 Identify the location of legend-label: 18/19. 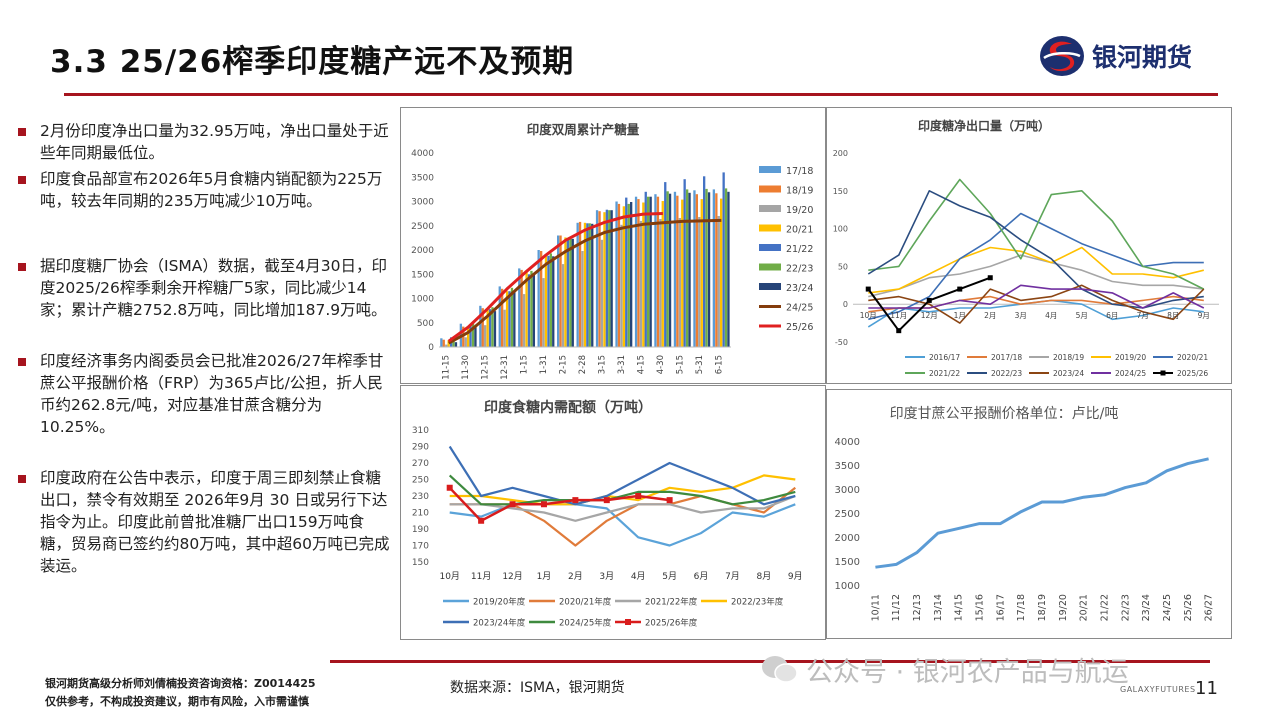
(799, 191).